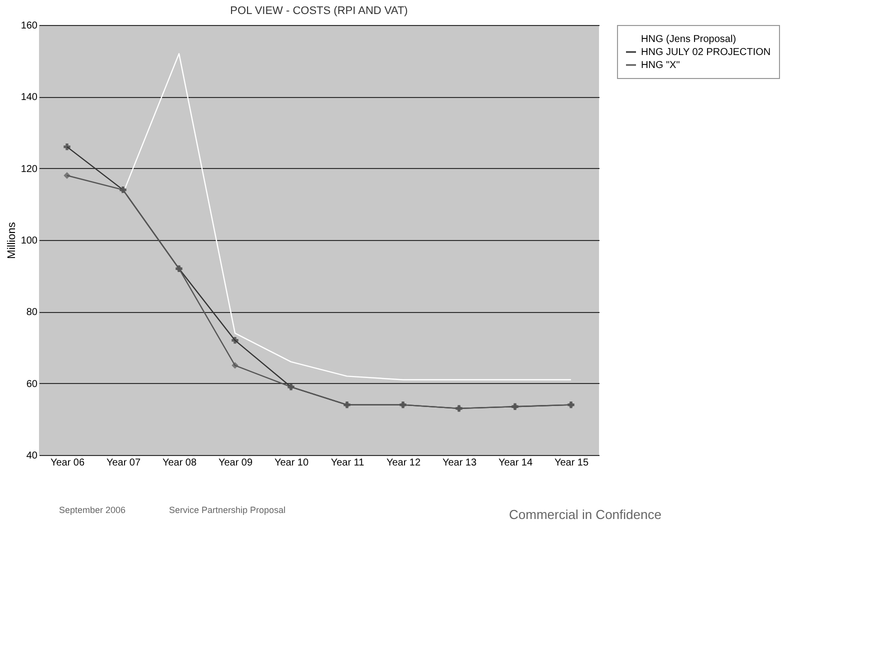 Image resolution: width=875 pixels, height=656 pixels. What do you see at coordinates (403, 463) in the screenshot?
I see `x-tick-label: Year 12` at bounding box center [403, 463].